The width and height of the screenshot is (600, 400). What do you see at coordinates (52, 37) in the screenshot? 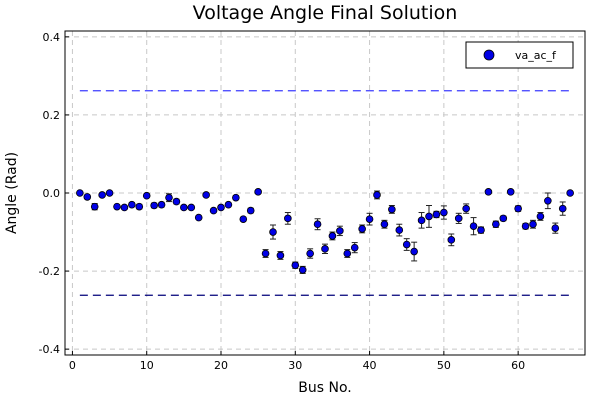
I see `y-tick-label: 0.4` at bounding box center [52, 37].